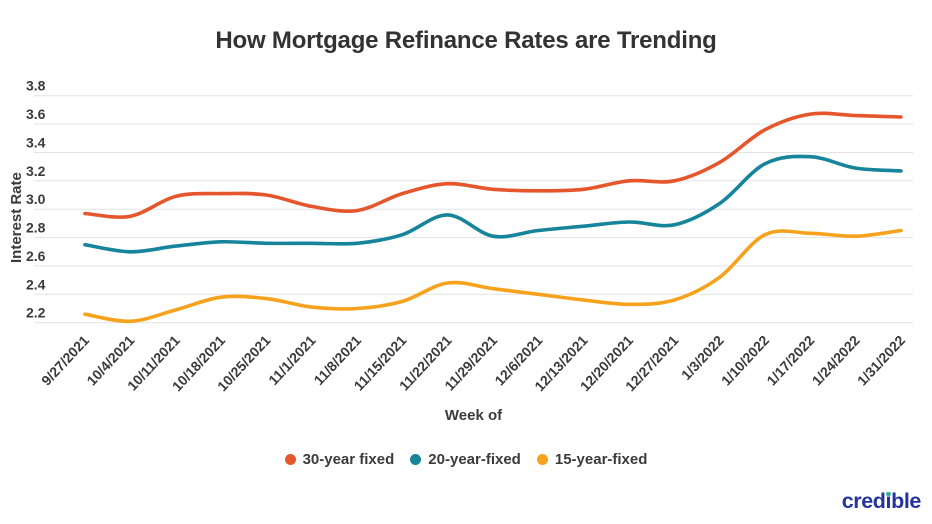 The width and height of the screenshot is (932, 524). What do you see at coordinates (36, 256) in the screenshot?
I see `y-tick-label: 2.6` at bounding box center [36, 256].